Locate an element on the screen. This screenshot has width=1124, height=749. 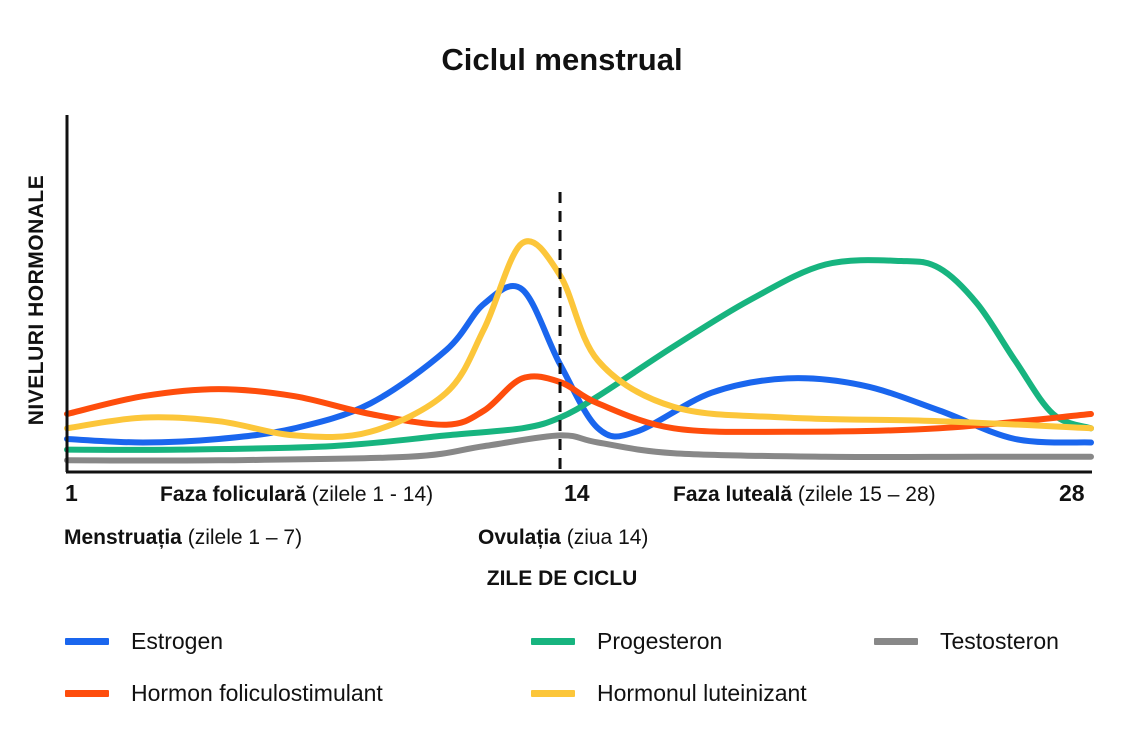
legend-label: Testosteron is located at coordinates (999, 640).